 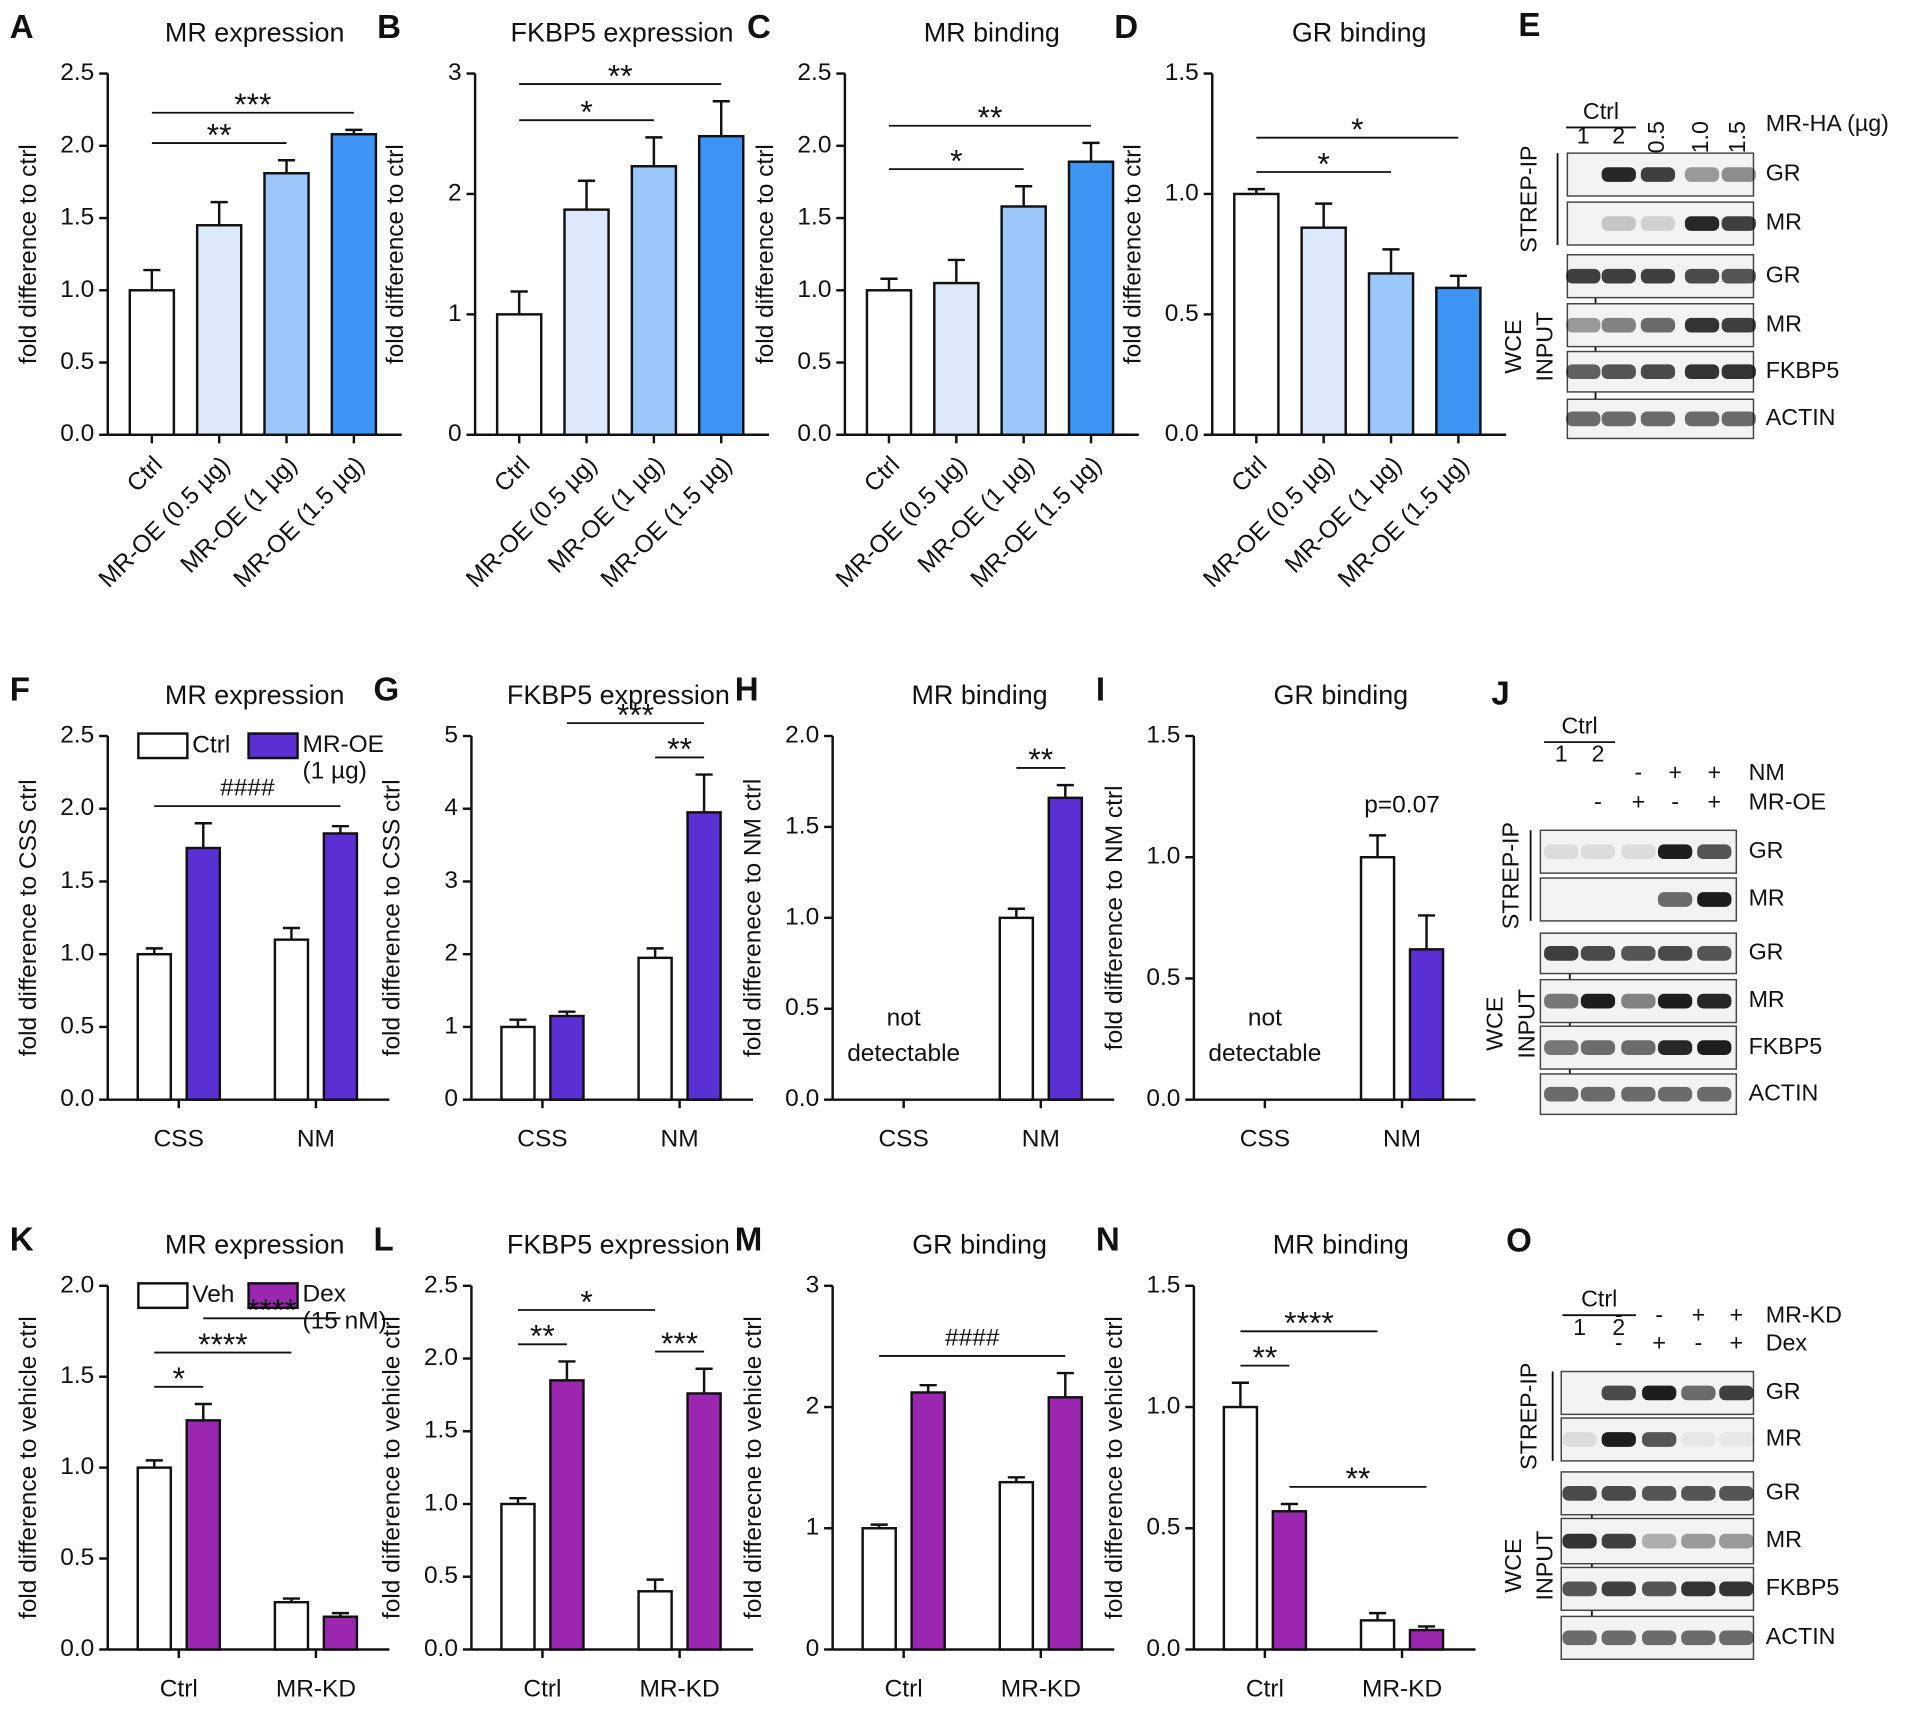 What do you see at coordinates (1265, 1139) in the screenshot?
I see `x-tick-label: CSS` at bounding box center [1265, 1139].